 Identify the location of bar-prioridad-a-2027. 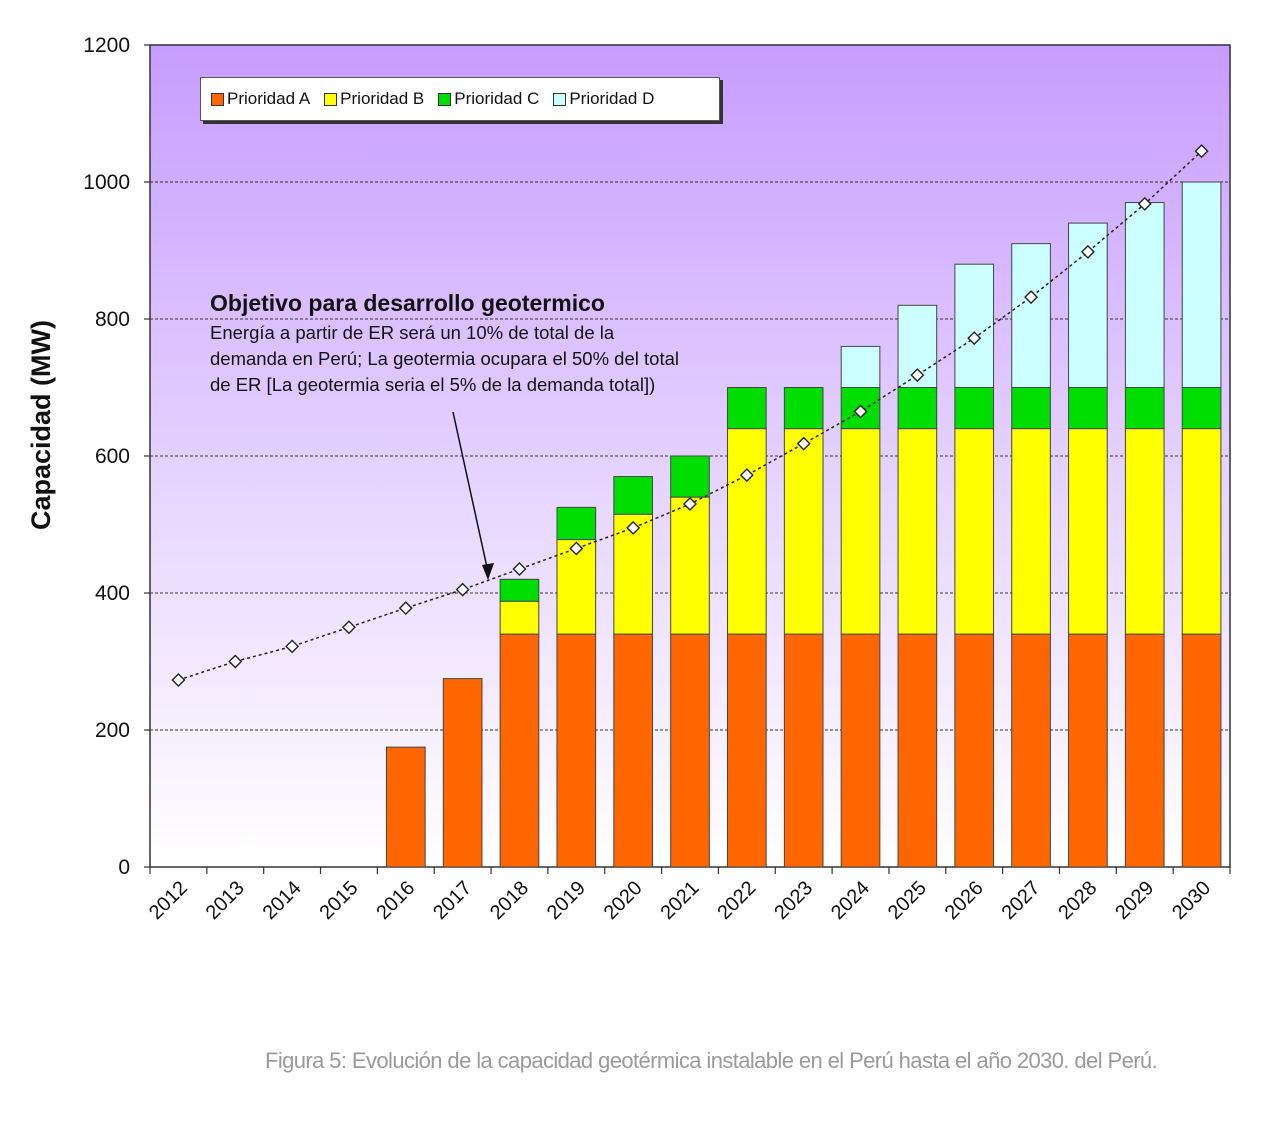
(1031, 750).